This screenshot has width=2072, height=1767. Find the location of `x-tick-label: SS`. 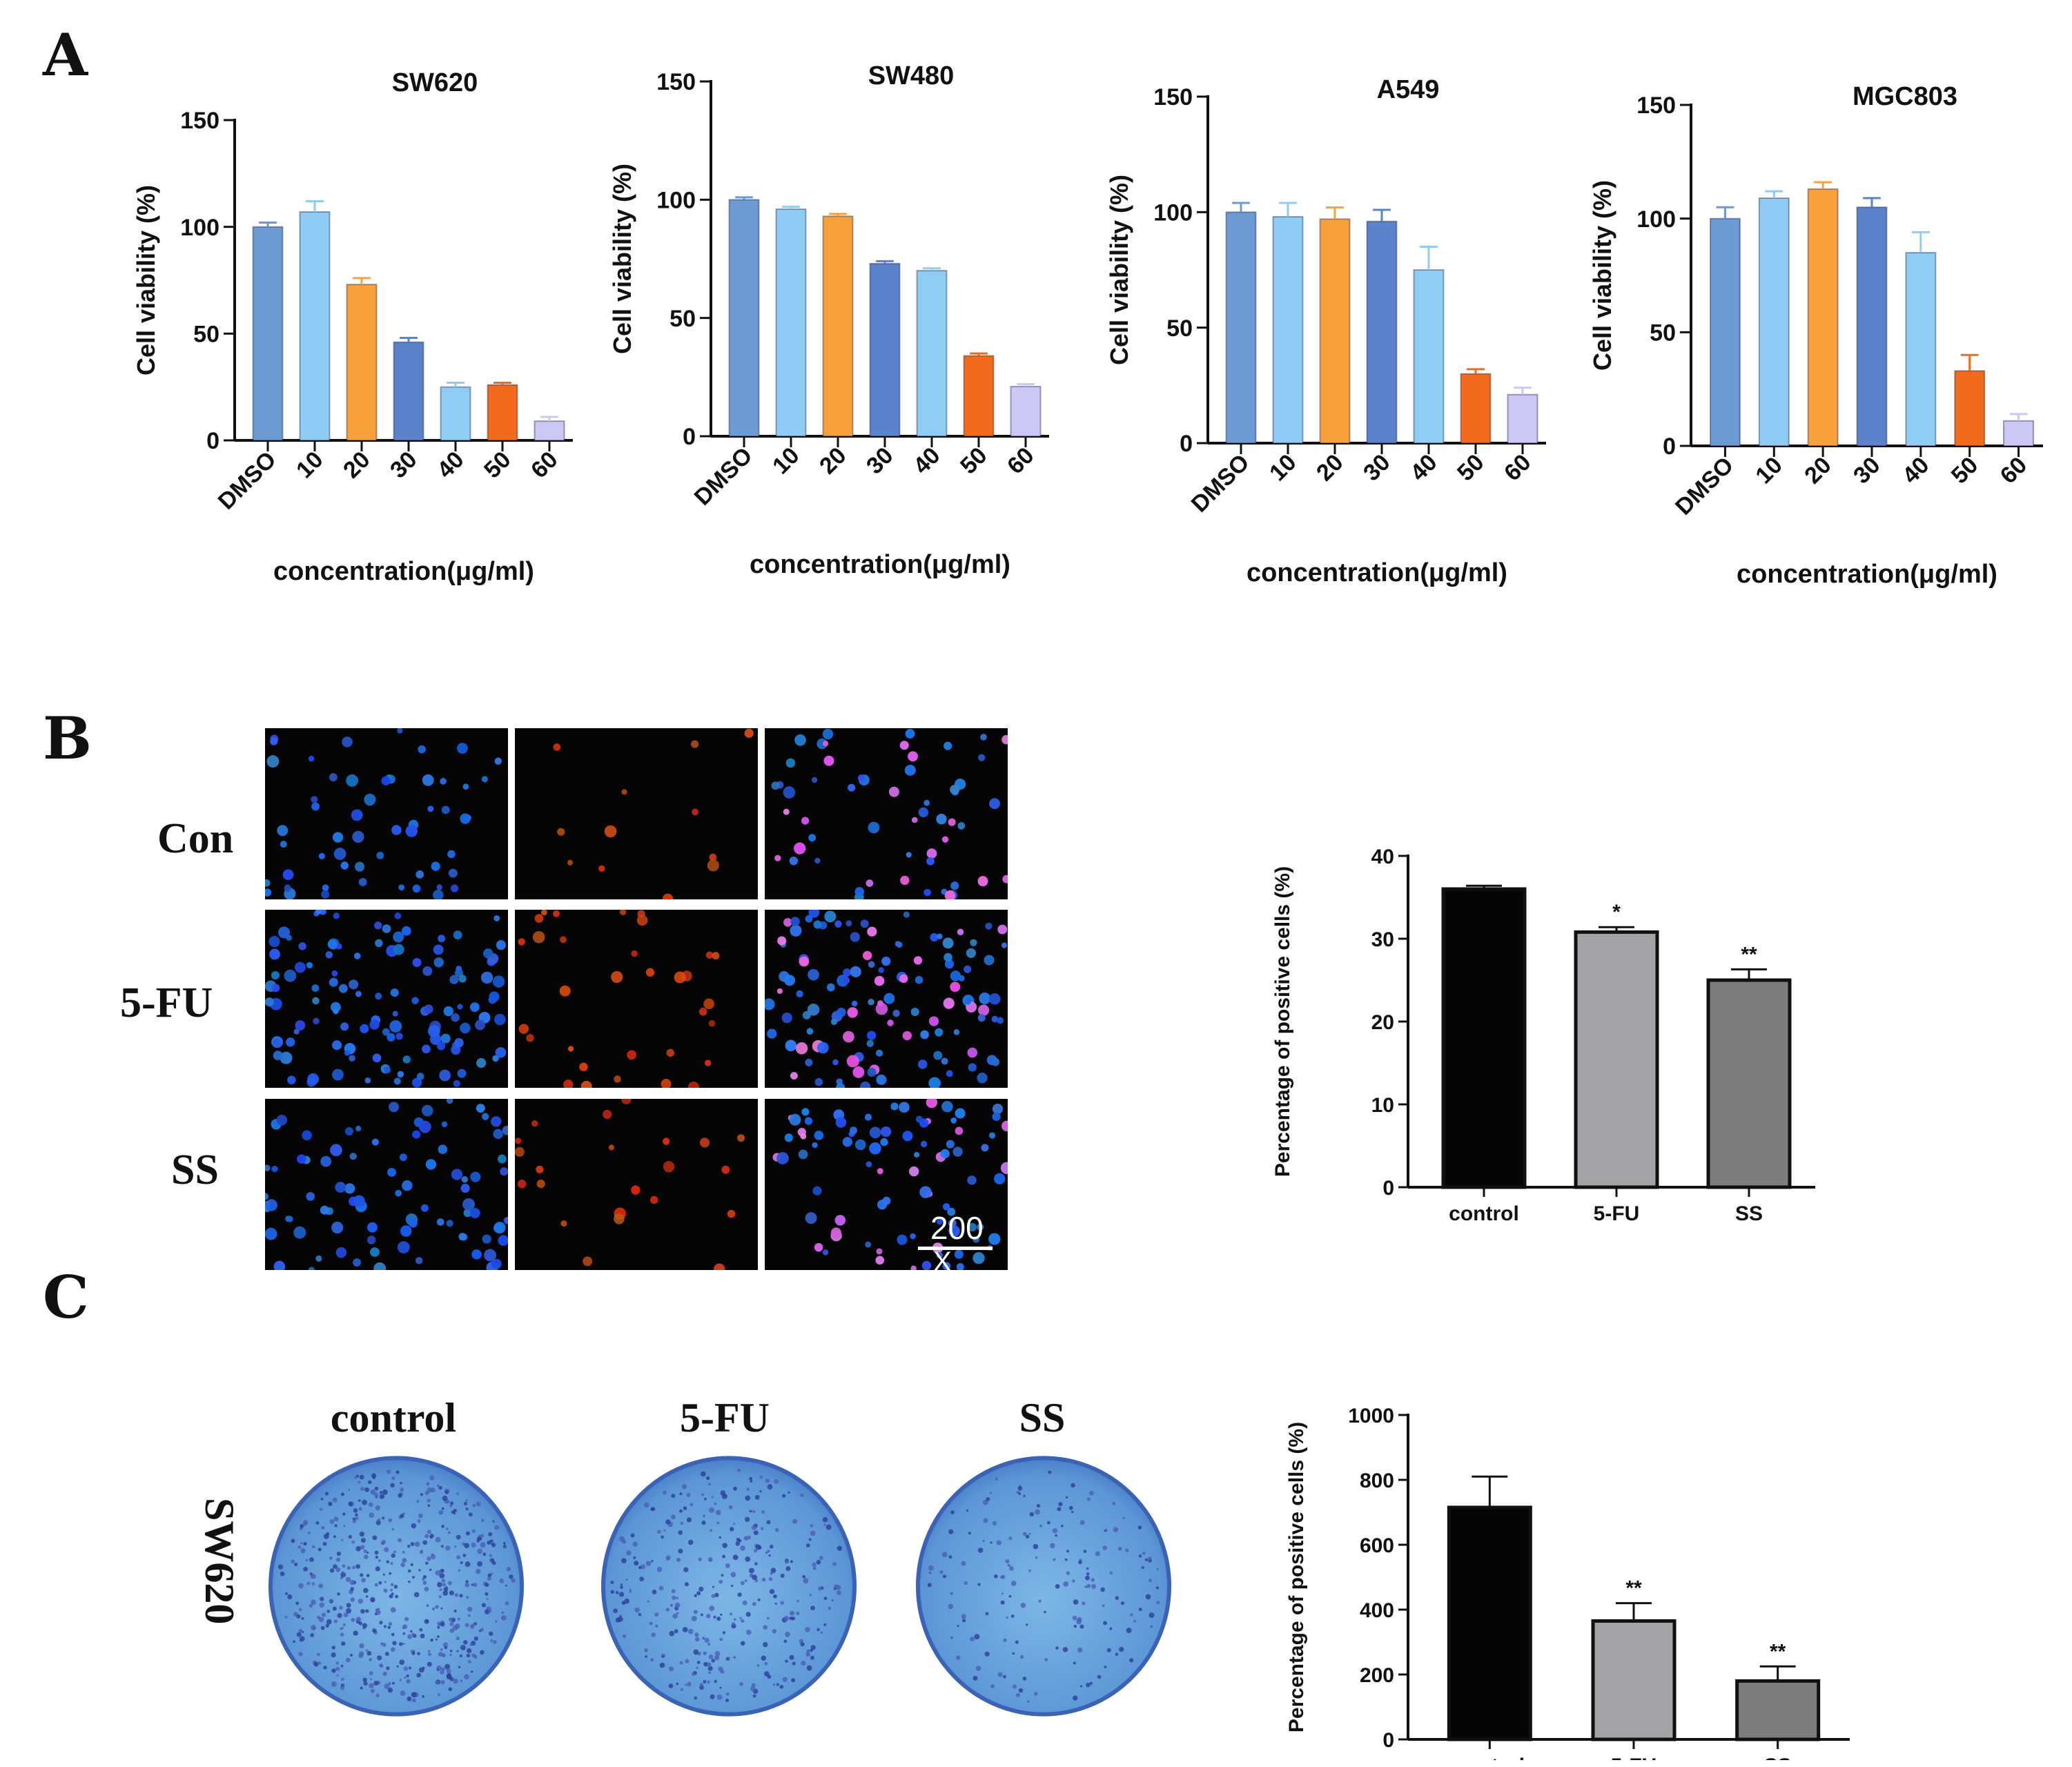

x-tick-label: SS is located at coordinates (1749, 1213).